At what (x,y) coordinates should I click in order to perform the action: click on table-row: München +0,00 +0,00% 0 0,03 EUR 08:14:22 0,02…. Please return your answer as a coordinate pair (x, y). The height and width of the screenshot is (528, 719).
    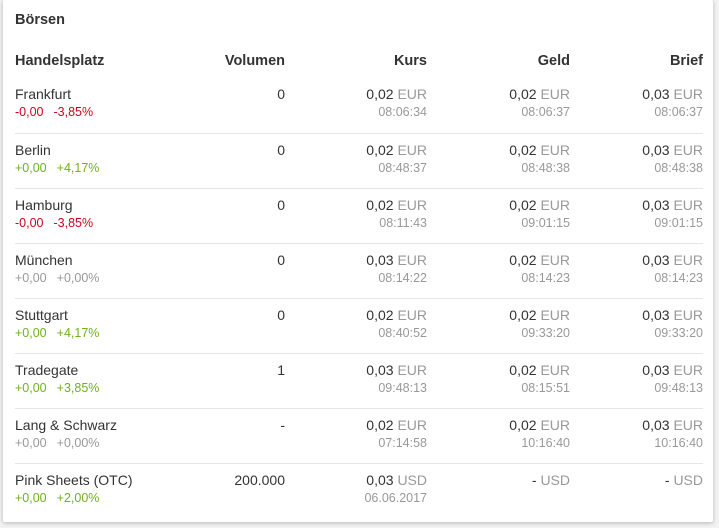
    Looking at the image, I should click on (359, 270).